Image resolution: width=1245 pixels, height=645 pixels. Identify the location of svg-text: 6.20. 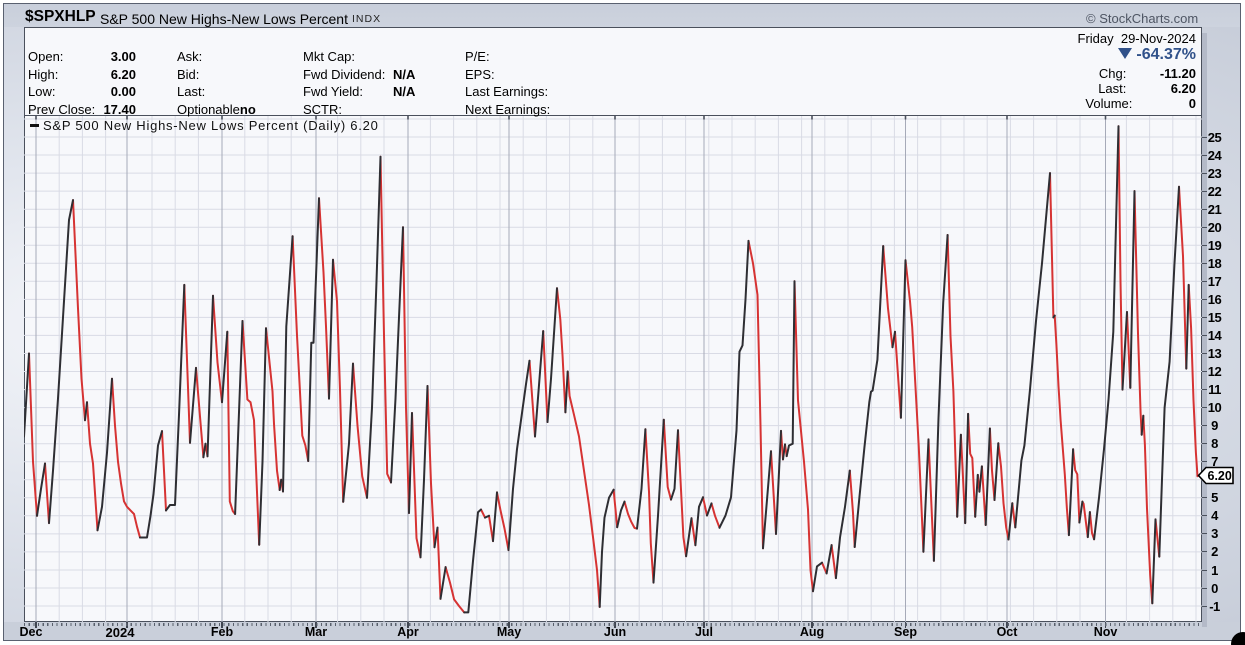
(1220, 476).